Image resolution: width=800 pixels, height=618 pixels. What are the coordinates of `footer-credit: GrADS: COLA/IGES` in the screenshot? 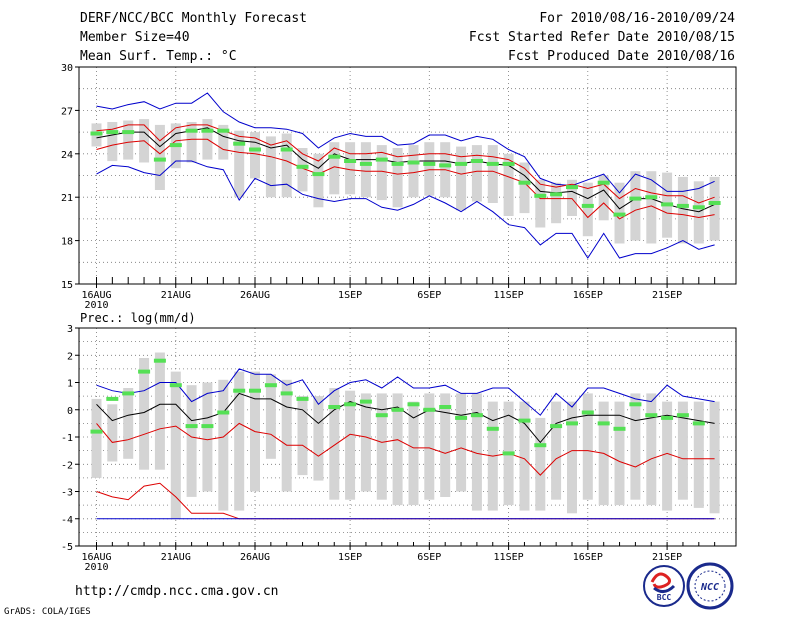 It's located at (47, 612).